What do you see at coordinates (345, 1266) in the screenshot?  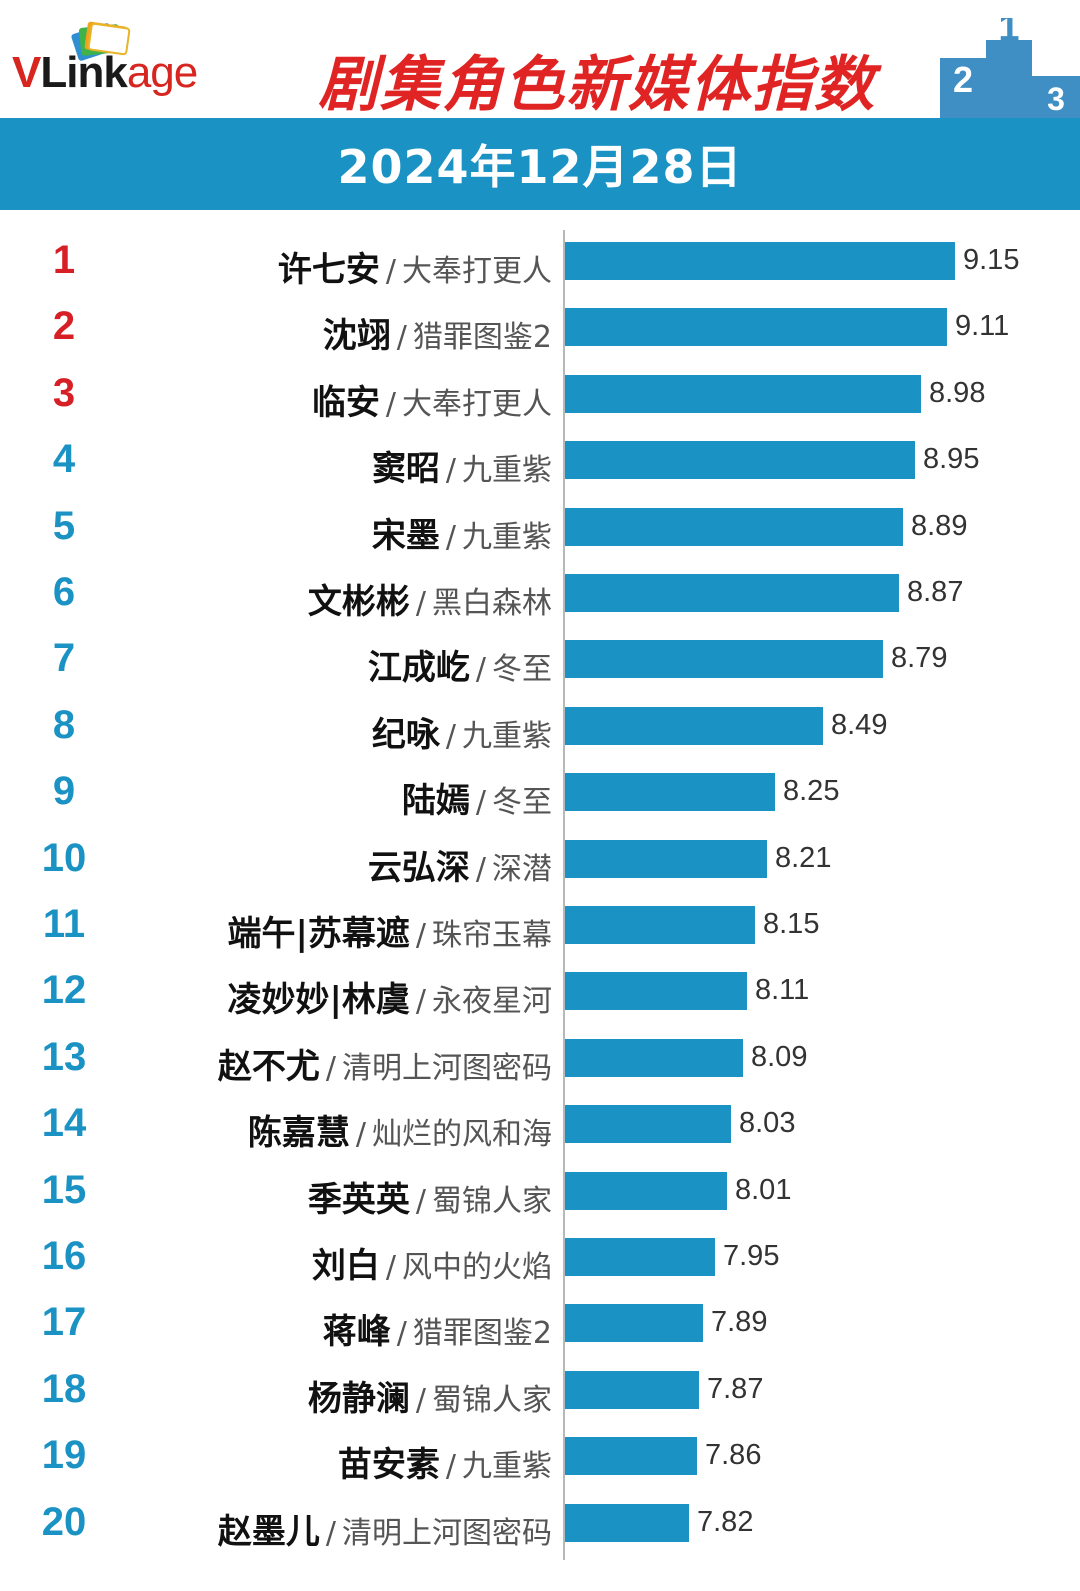 I see `character-name: 刘白` at bounding box center [345, 1266].